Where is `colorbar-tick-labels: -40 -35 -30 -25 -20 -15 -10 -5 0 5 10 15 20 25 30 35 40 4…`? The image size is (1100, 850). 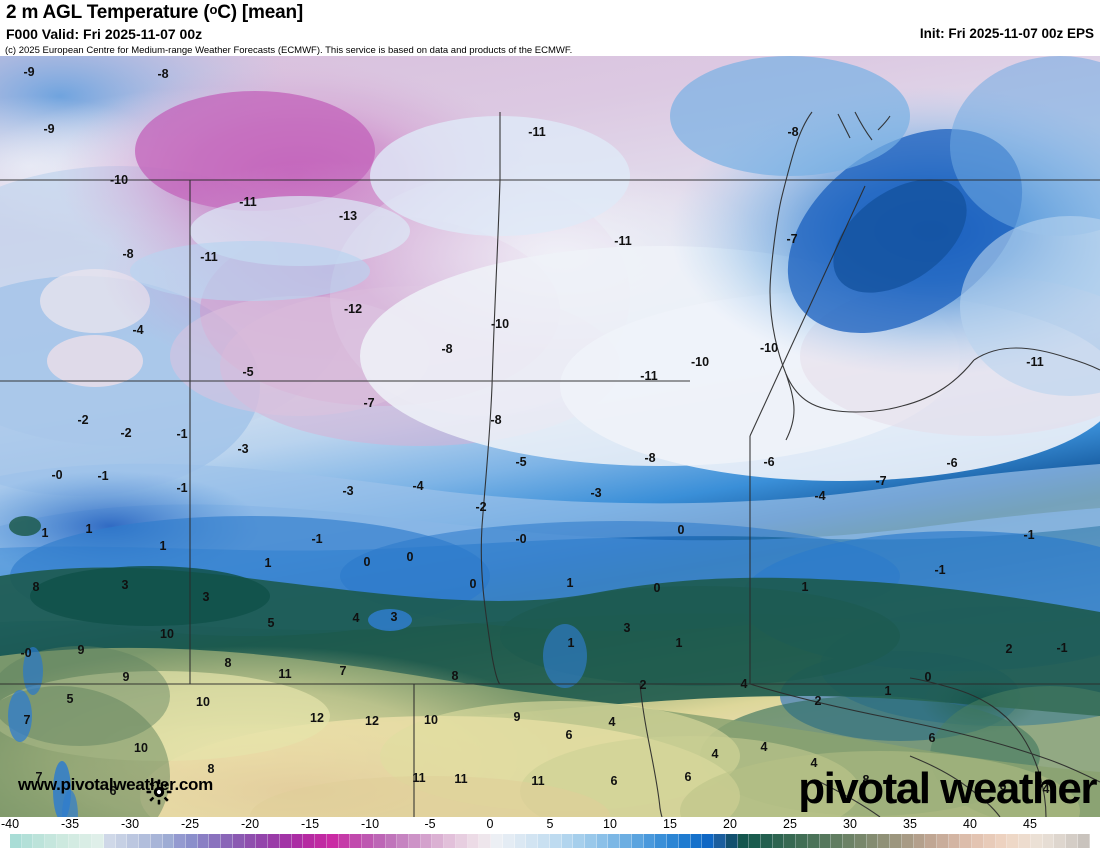 colorbar-tick-labels: -40 -35 -30 -25 -20 -15 -10 -5 0 5 10 15 20 25 30 35 40 4… is located at coordinates (550, 825).